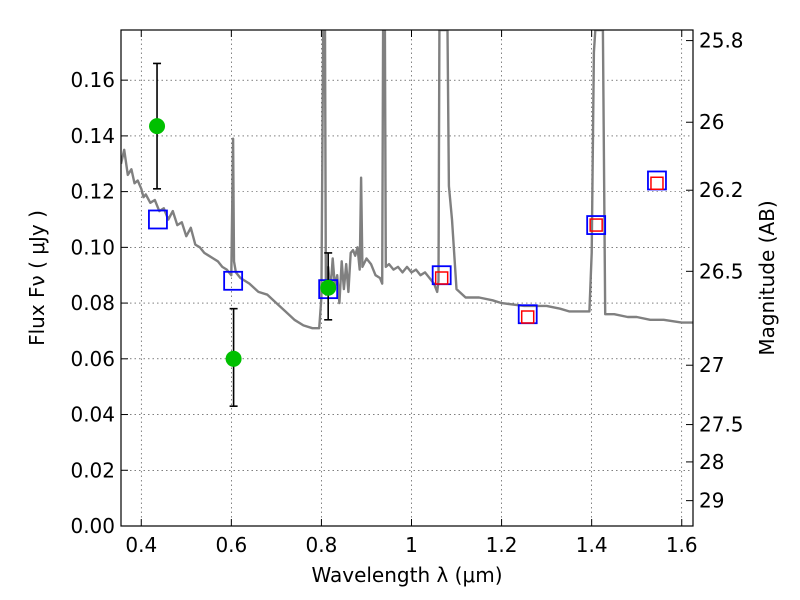  I want to click on x-tick-label: 1, so click(411, 545).